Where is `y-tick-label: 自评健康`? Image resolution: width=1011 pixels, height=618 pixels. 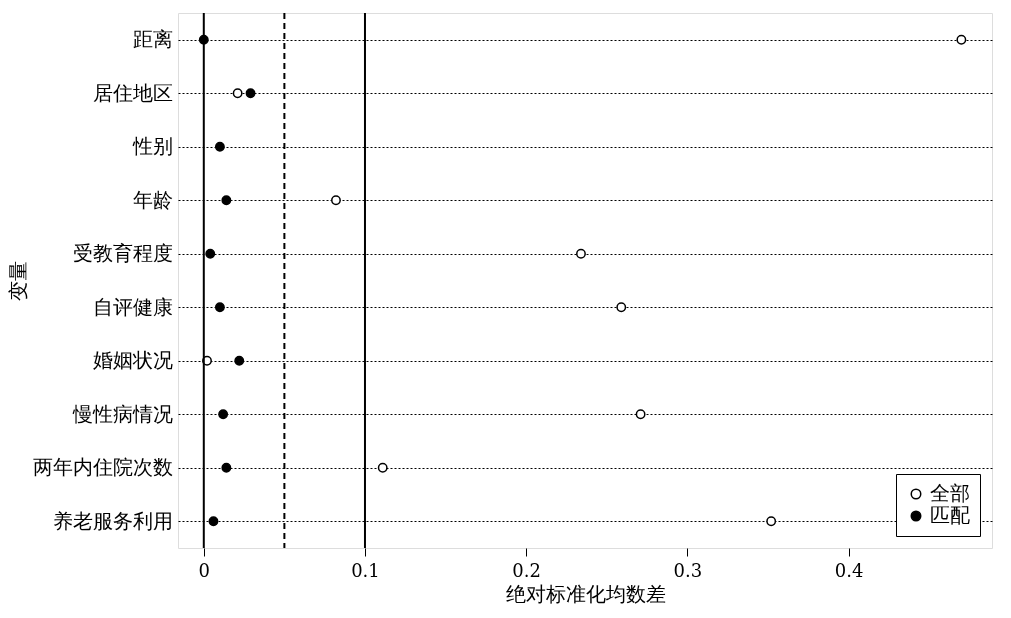 y-tick-label: 自评健康 is located at coordinates (132, 306).